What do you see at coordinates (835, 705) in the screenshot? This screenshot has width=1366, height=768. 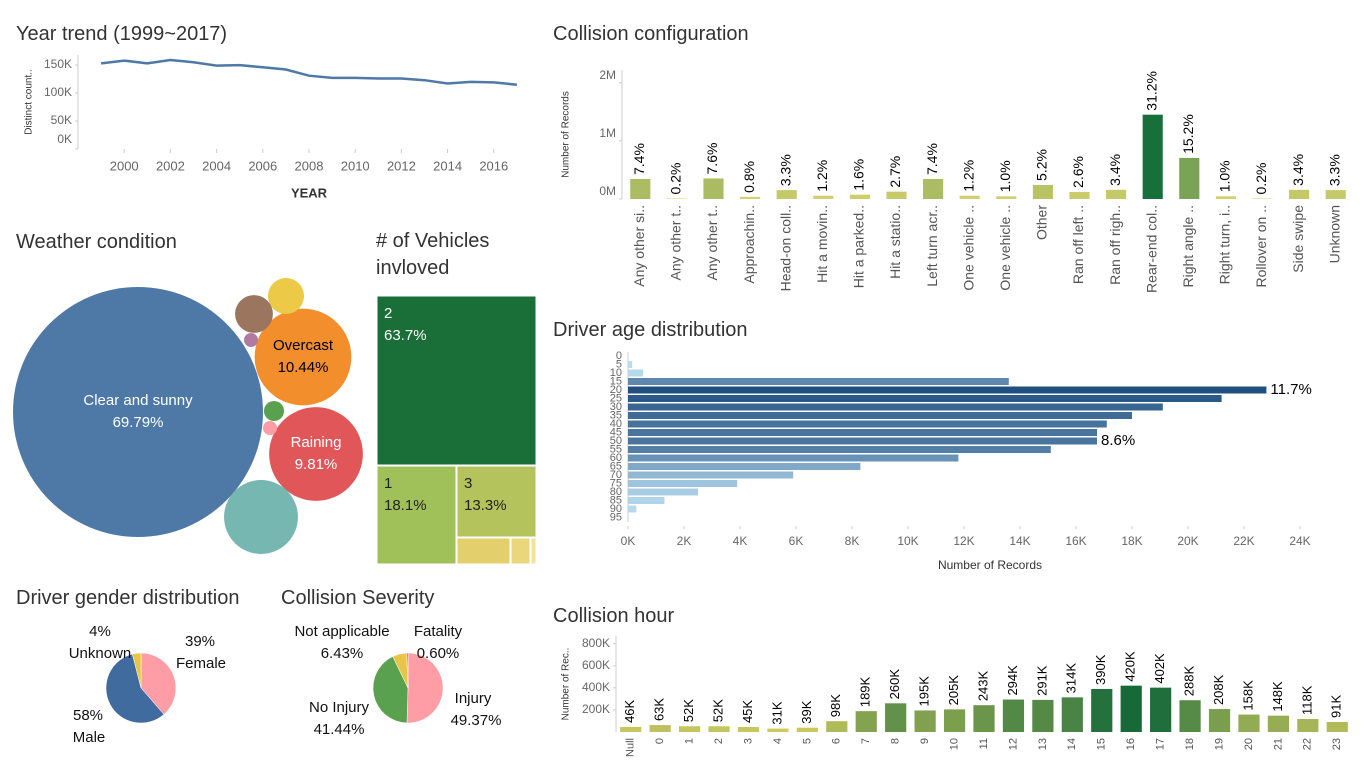 I see `bar-value-label: 98K` at bounding box center [835, 705].